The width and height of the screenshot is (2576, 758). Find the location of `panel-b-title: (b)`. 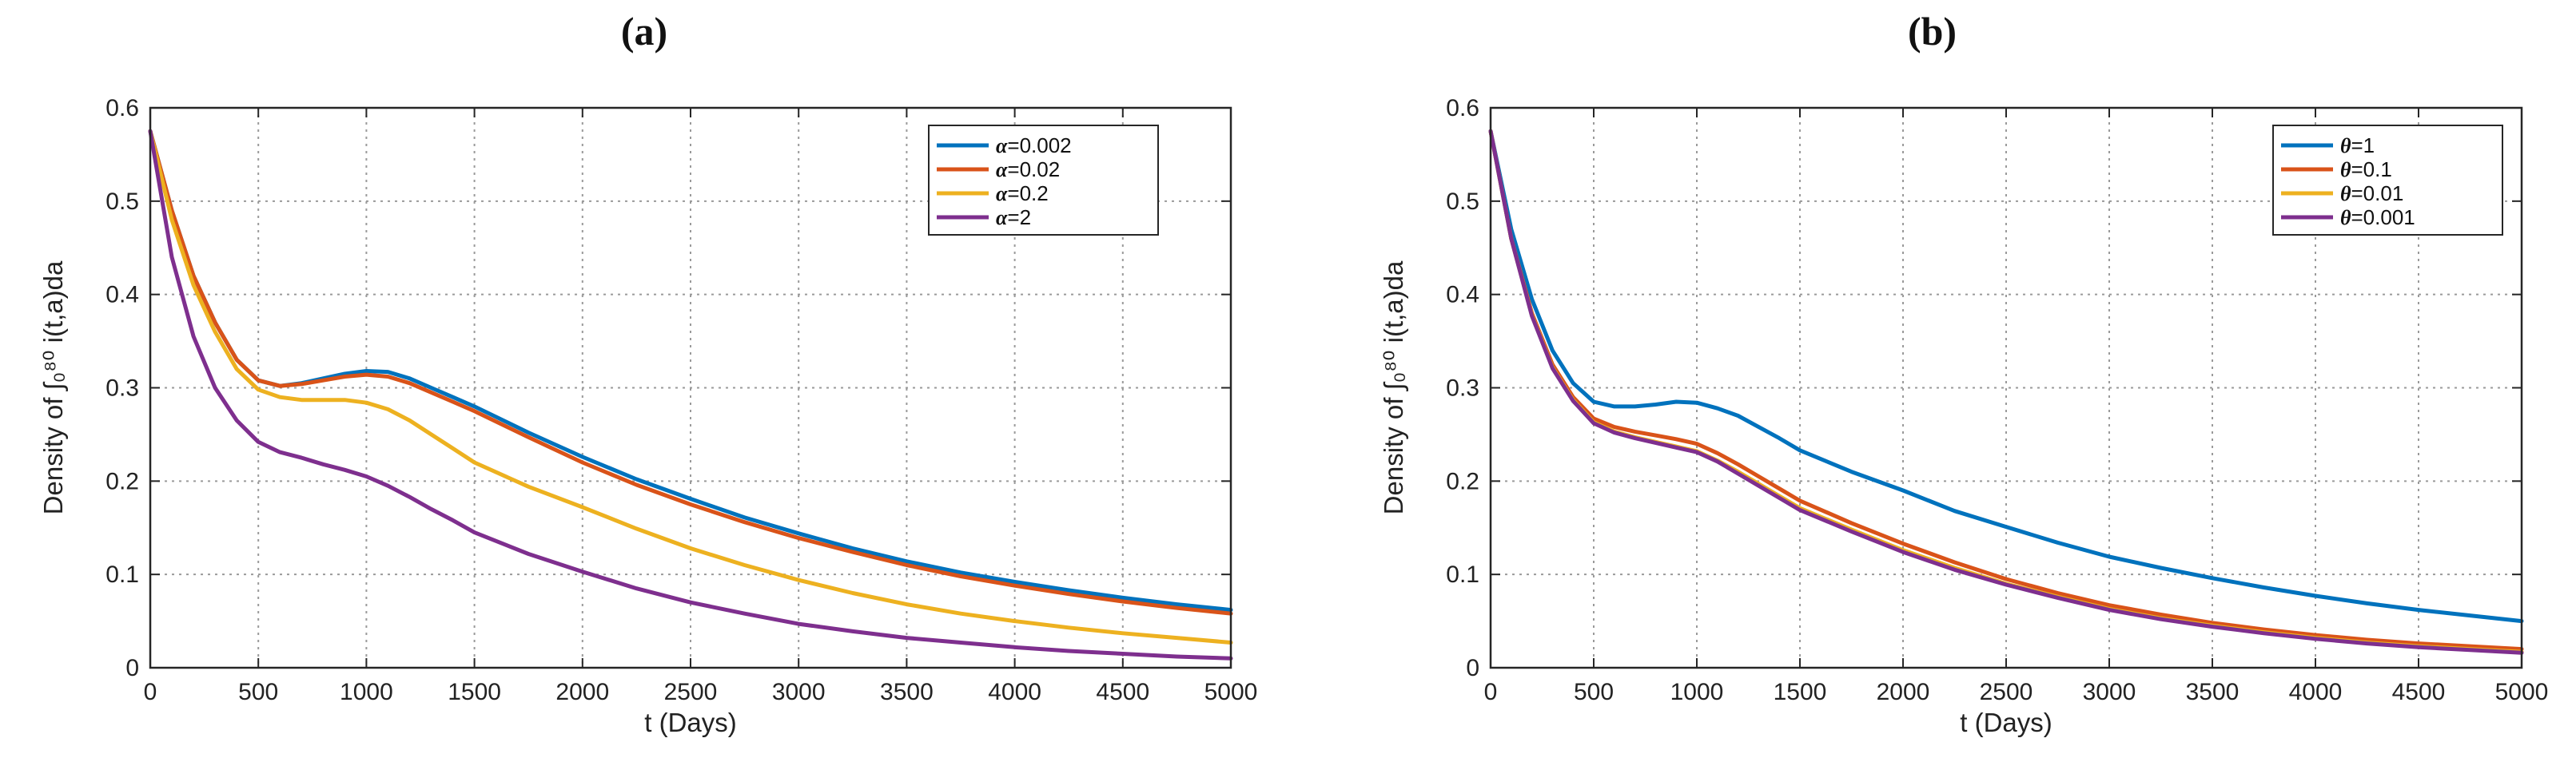

panel-b-title: (b) is located at coordinates (1932, 31).